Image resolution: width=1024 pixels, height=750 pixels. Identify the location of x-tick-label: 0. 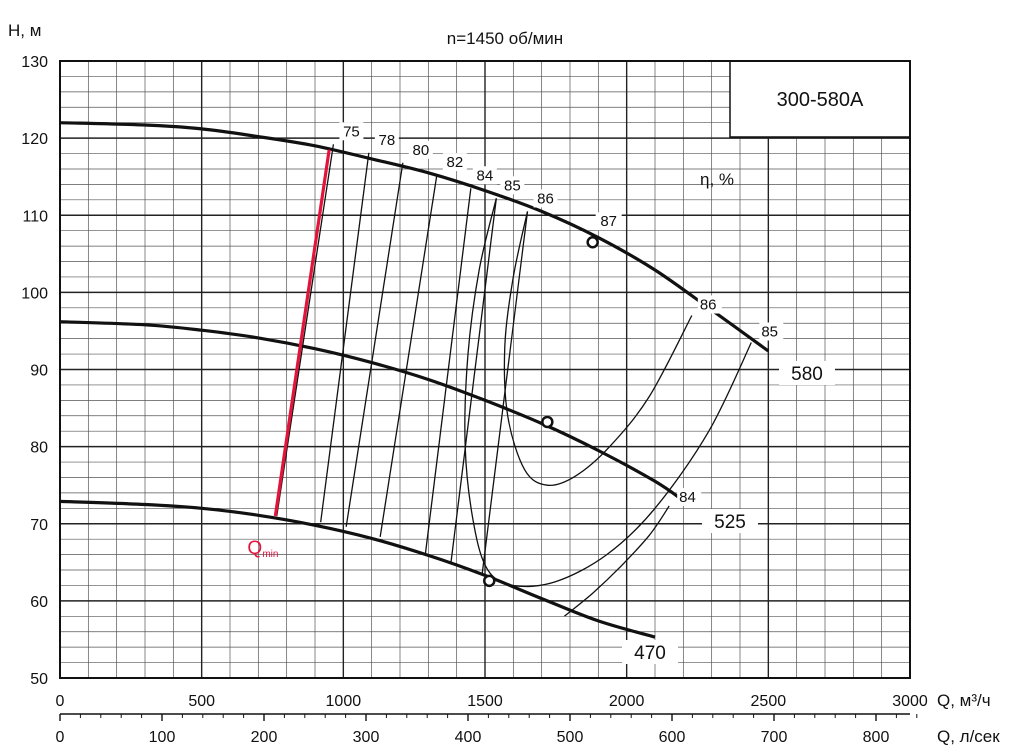
(60, 701).